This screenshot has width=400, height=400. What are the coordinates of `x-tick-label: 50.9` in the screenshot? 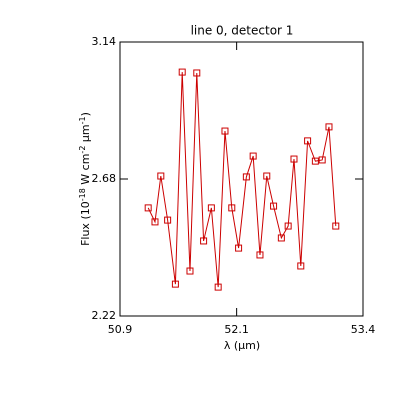 It's located at (120, 329).